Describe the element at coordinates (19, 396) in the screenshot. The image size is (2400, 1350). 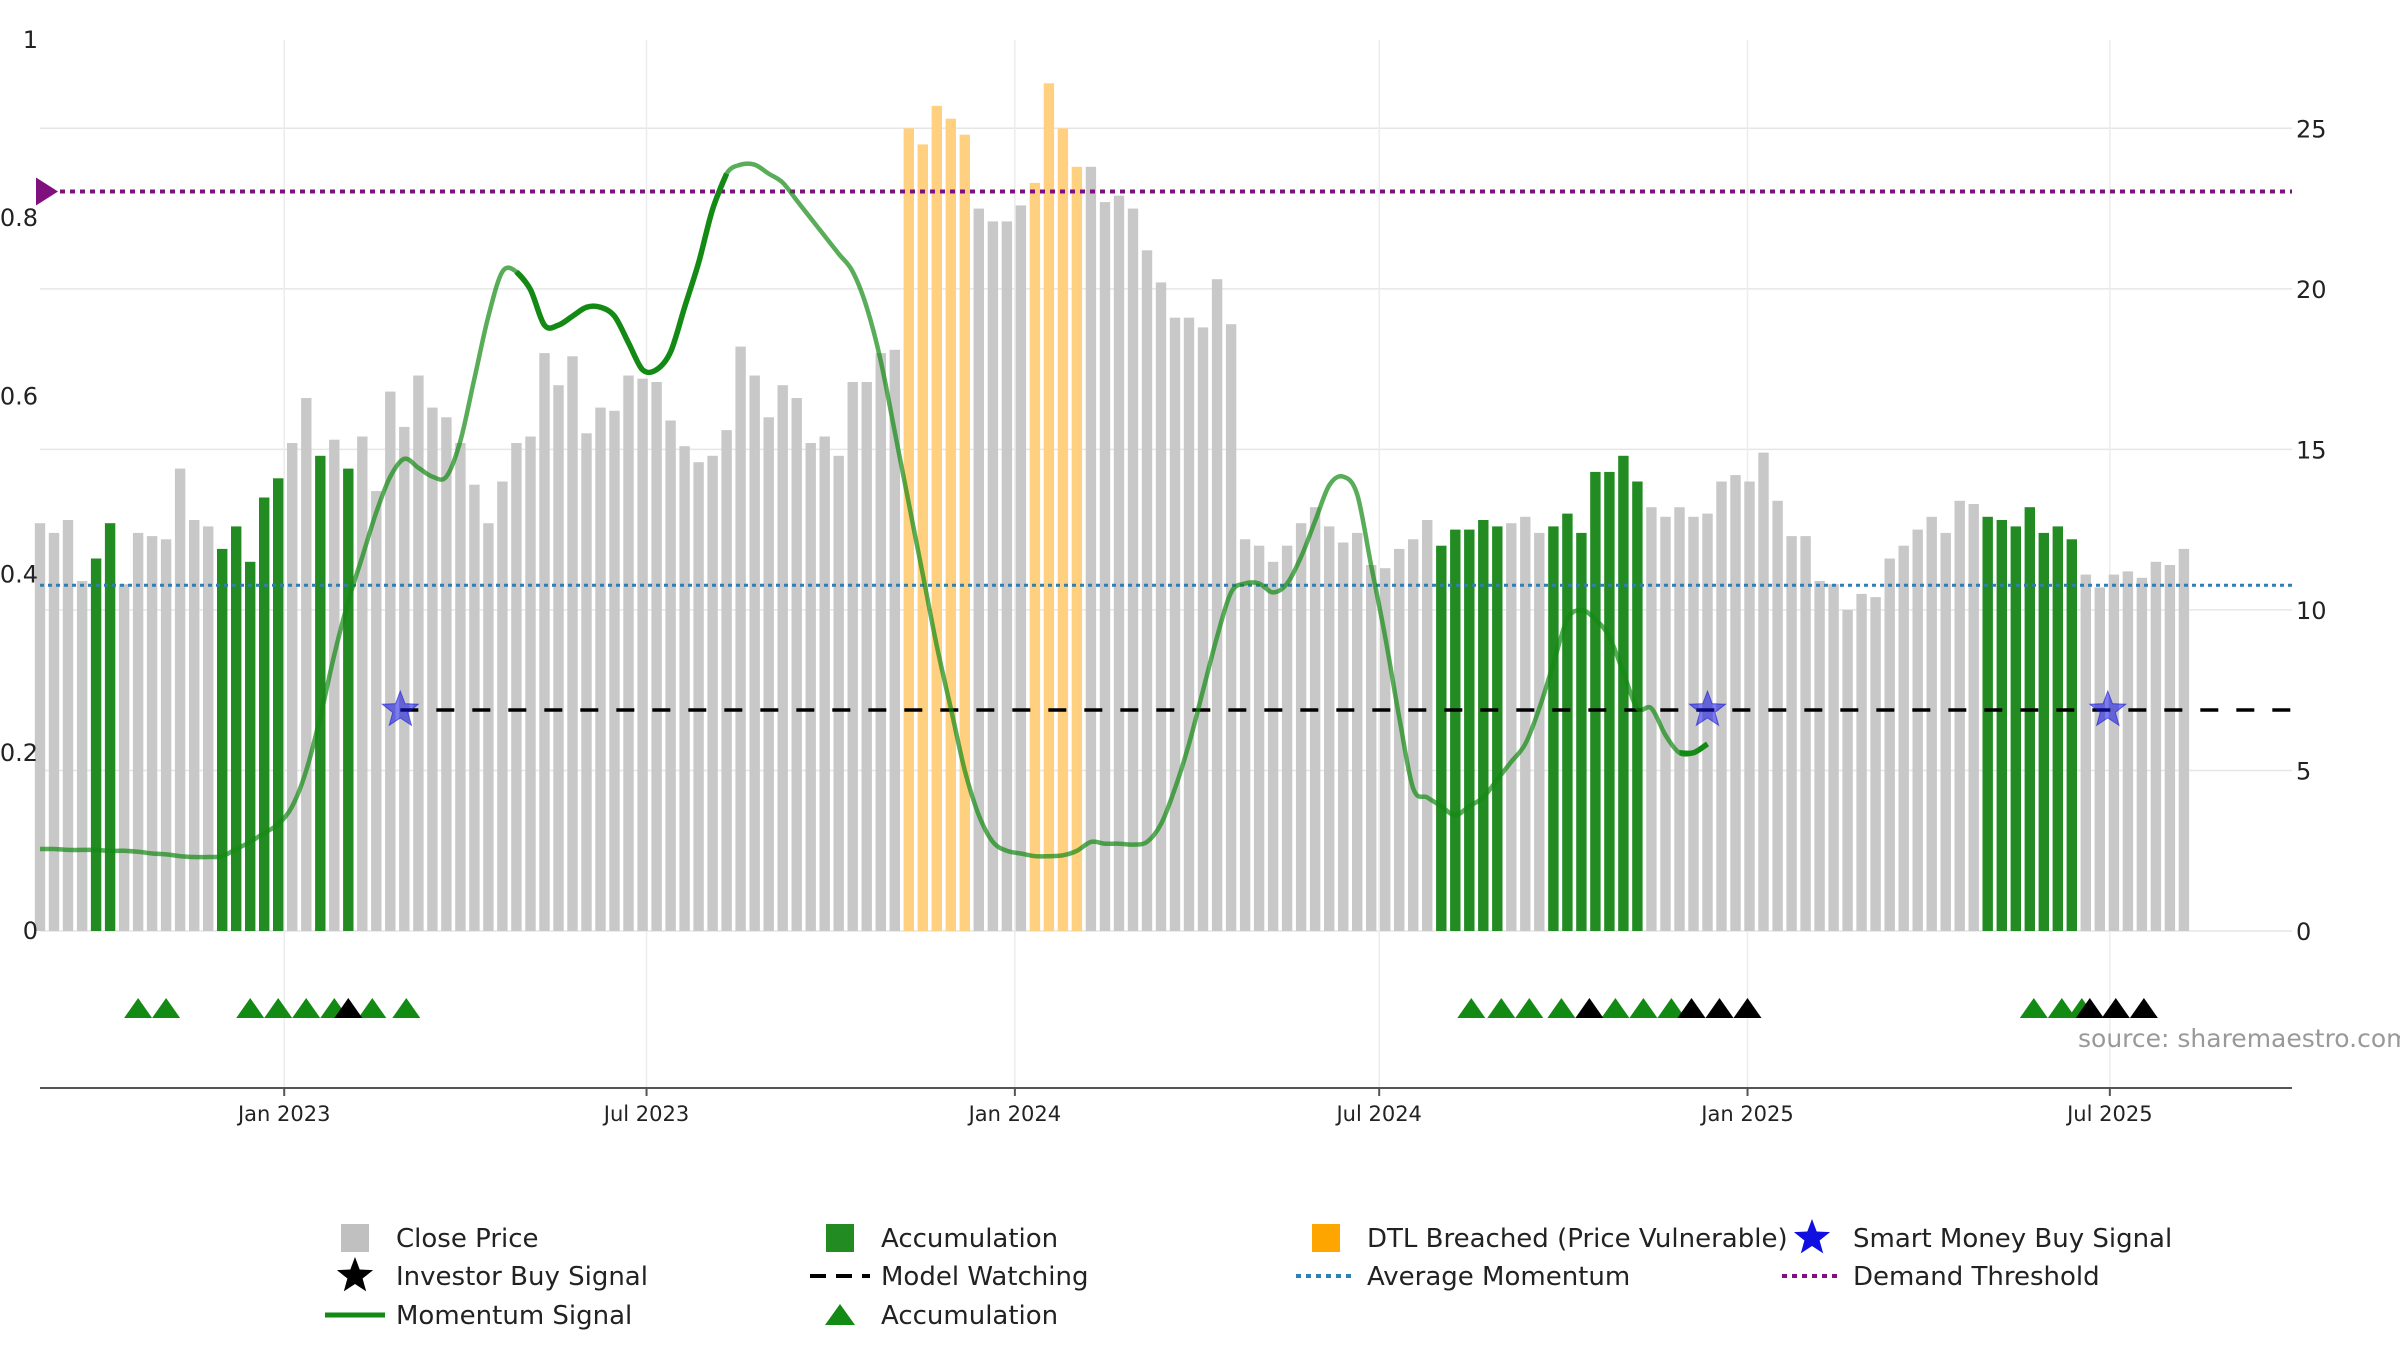
I see `left-y-tick-label: 0.6` at that location.